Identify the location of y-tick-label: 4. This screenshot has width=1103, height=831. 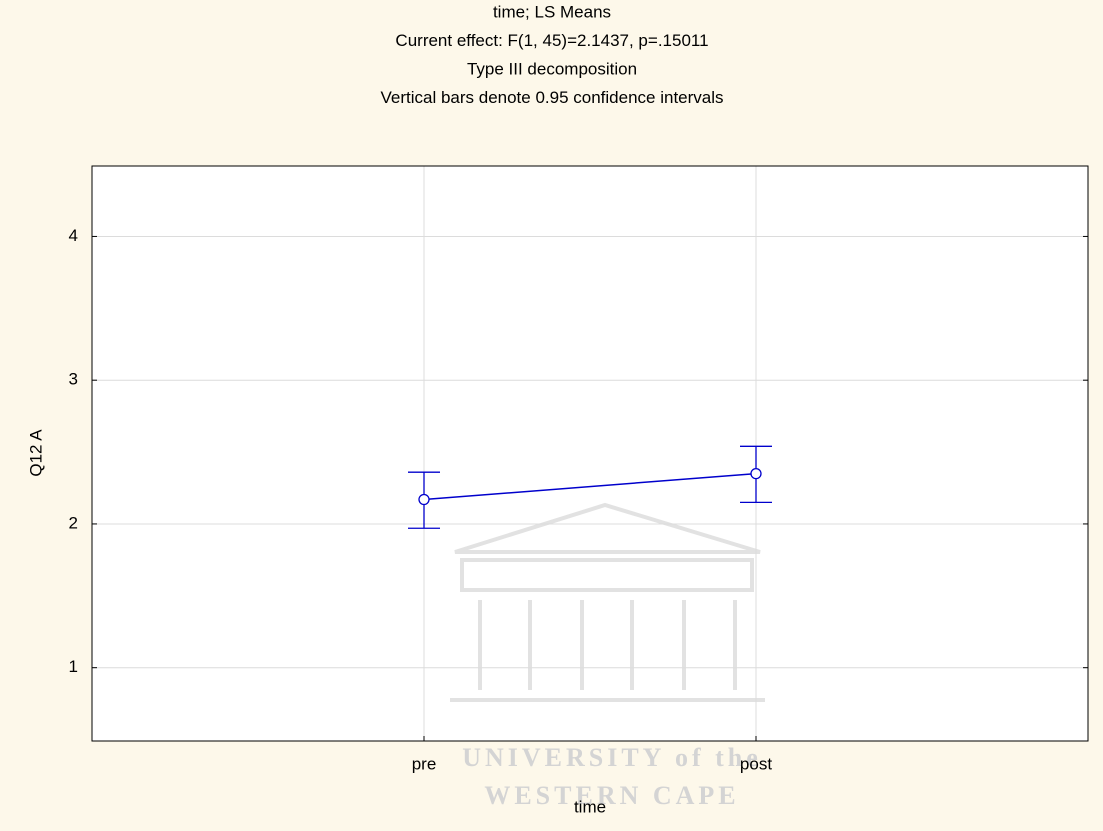
(73, 235).